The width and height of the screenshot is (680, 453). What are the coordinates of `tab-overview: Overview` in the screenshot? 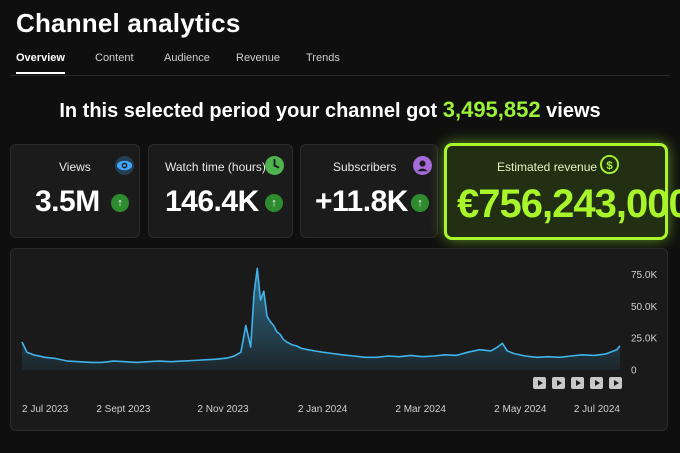 It's located at (40, 63).